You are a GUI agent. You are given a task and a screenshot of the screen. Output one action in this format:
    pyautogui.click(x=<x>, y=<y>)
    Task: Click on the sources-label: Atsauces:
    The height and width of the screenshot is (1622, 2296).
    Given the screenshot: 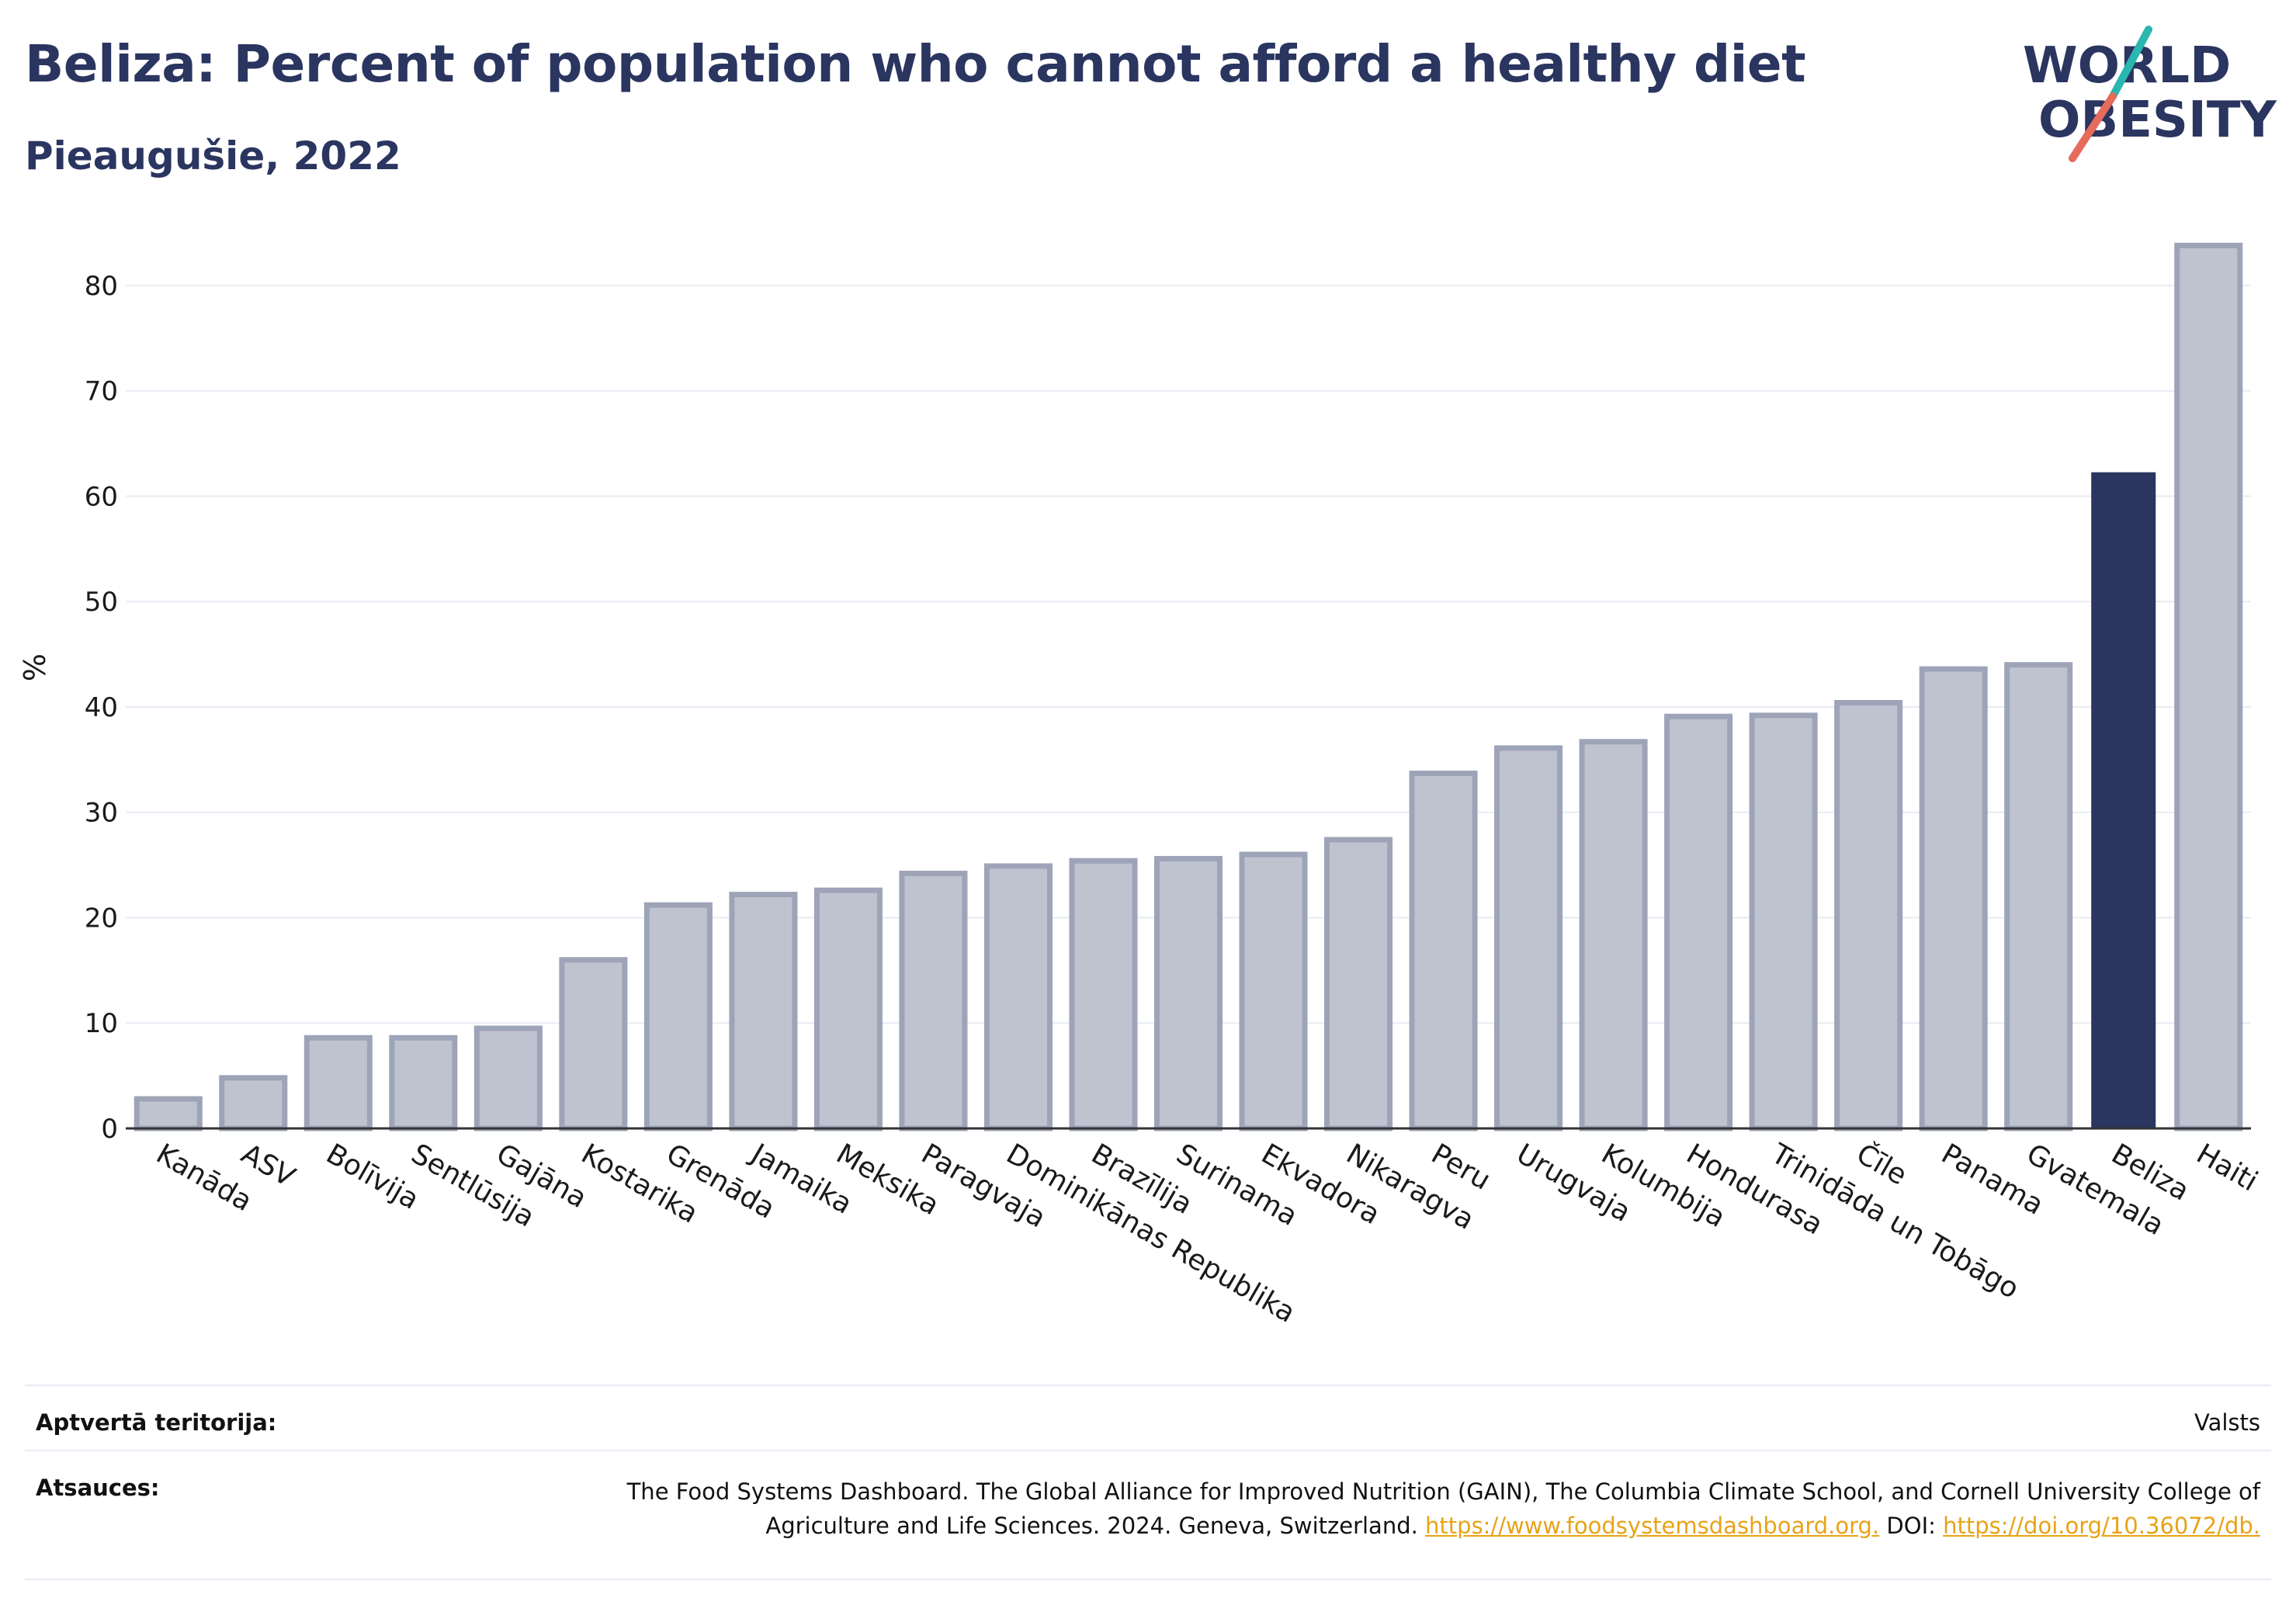 What is the action you would take?
    pyautogui.click(x=98, y=1488)
    